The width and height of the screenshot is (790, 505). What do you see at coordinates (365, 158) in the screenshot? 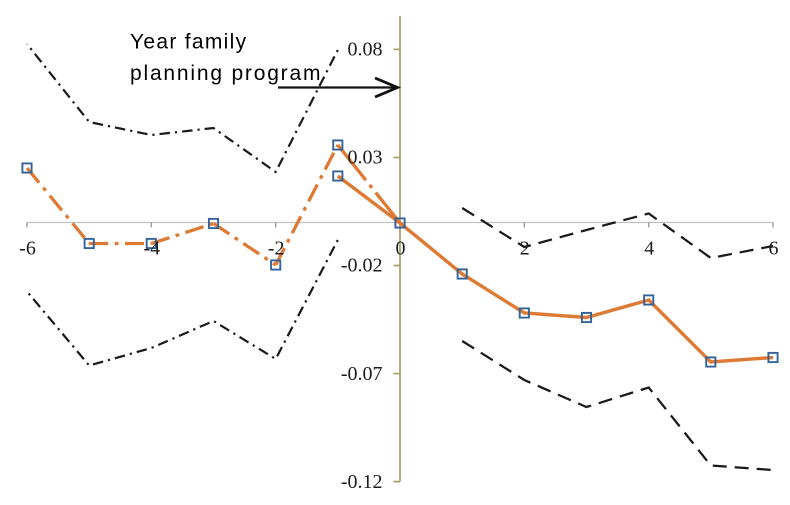
I see `svg-text: 0.03` at bounding box center [365, 158].